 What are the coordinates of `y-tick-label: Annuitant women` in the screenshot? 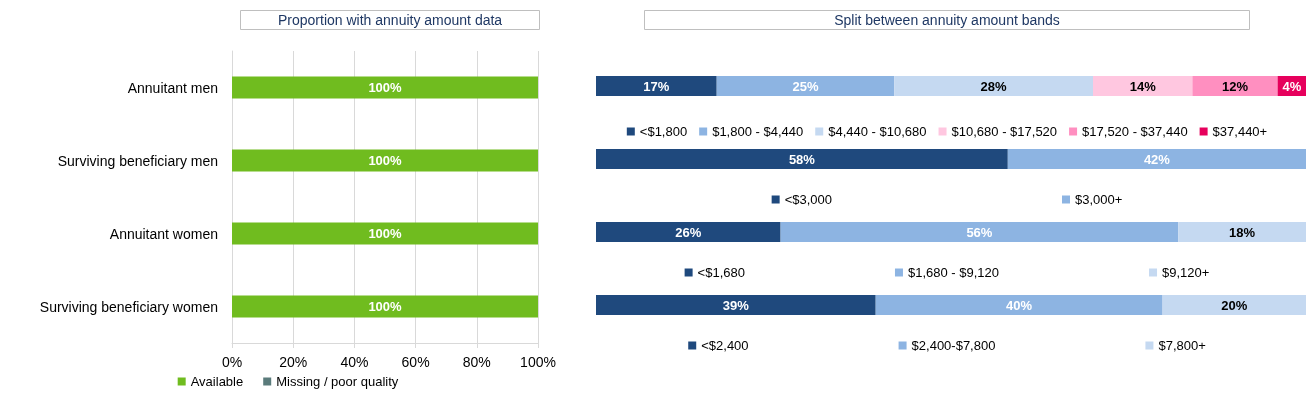 It's located at (163, 233).